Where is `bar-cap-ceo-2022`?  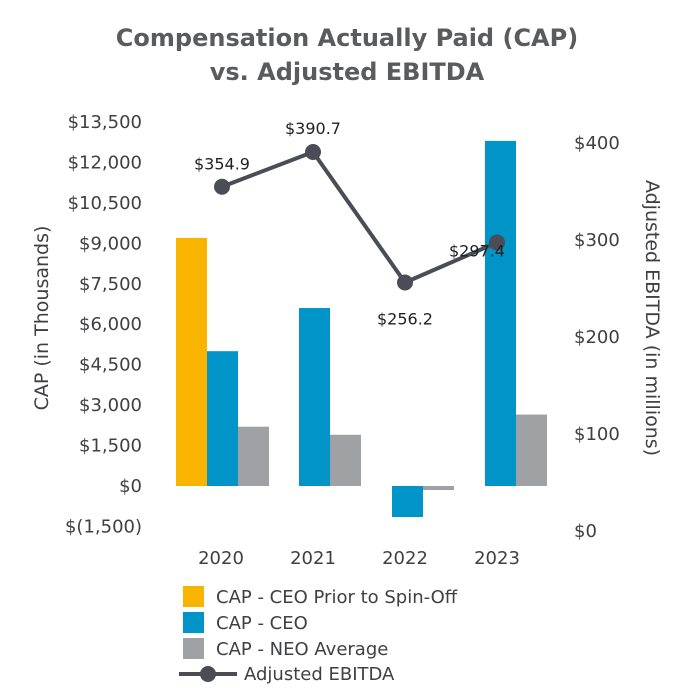 bar-cap-ceo-2022 is located at coordinates (407, 502).